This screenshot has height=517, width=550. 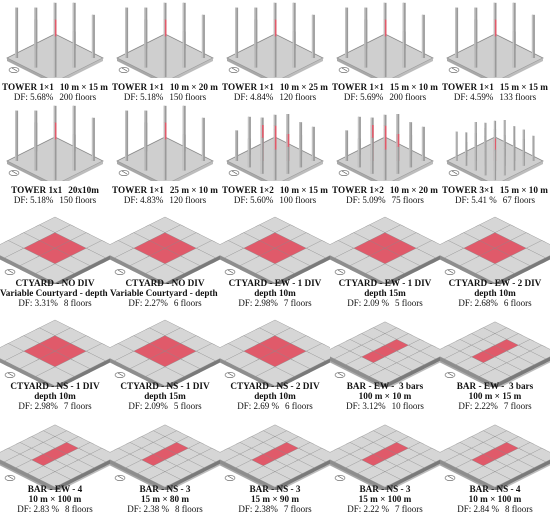 I want to click on label-line: 10 m × 100 m, so click(x=55, y=499).